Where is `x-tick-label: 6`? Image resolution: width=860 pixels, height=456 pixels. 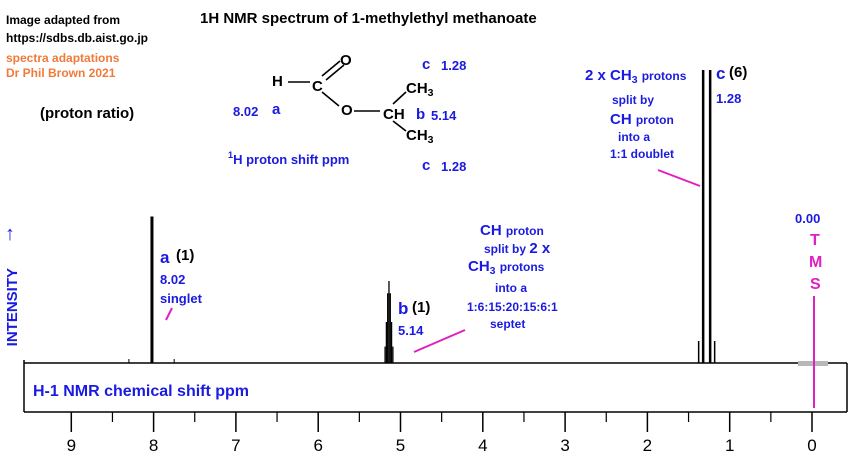
x-tick-label: 6 is located at coordinates (317, 445).